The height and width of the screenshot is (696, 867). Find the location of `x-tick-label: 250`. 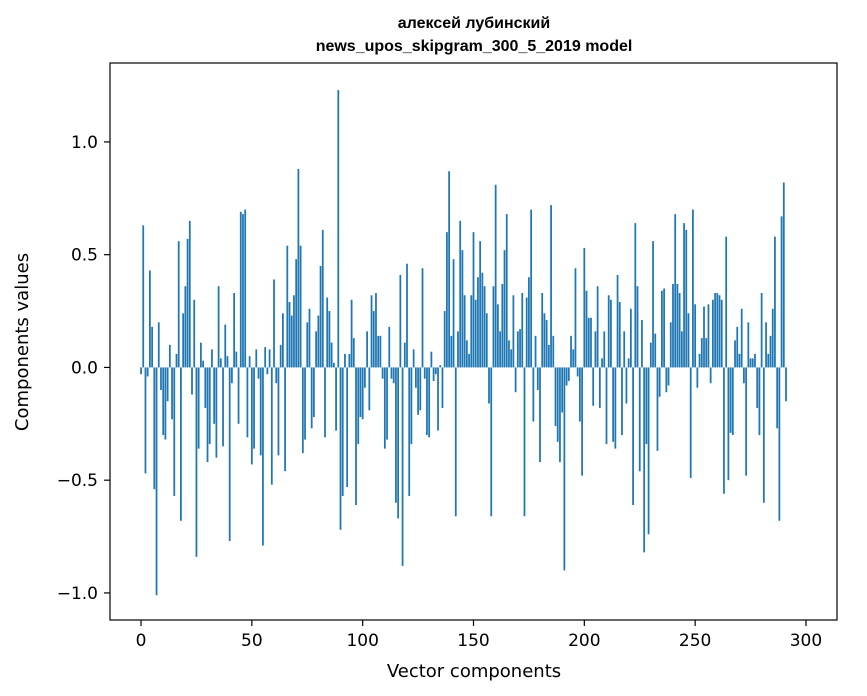

x-tick-label: 250 is located at coordinates (695, 641).